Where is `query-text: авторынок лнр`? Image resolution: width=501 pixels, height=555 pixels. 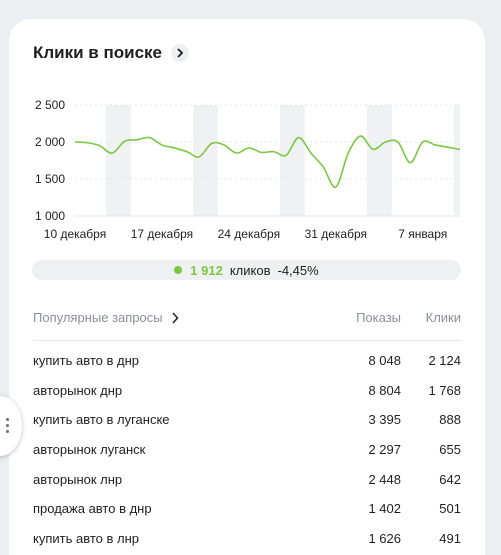 query-text: авторынок лнр is located at coordinates (78, 479).